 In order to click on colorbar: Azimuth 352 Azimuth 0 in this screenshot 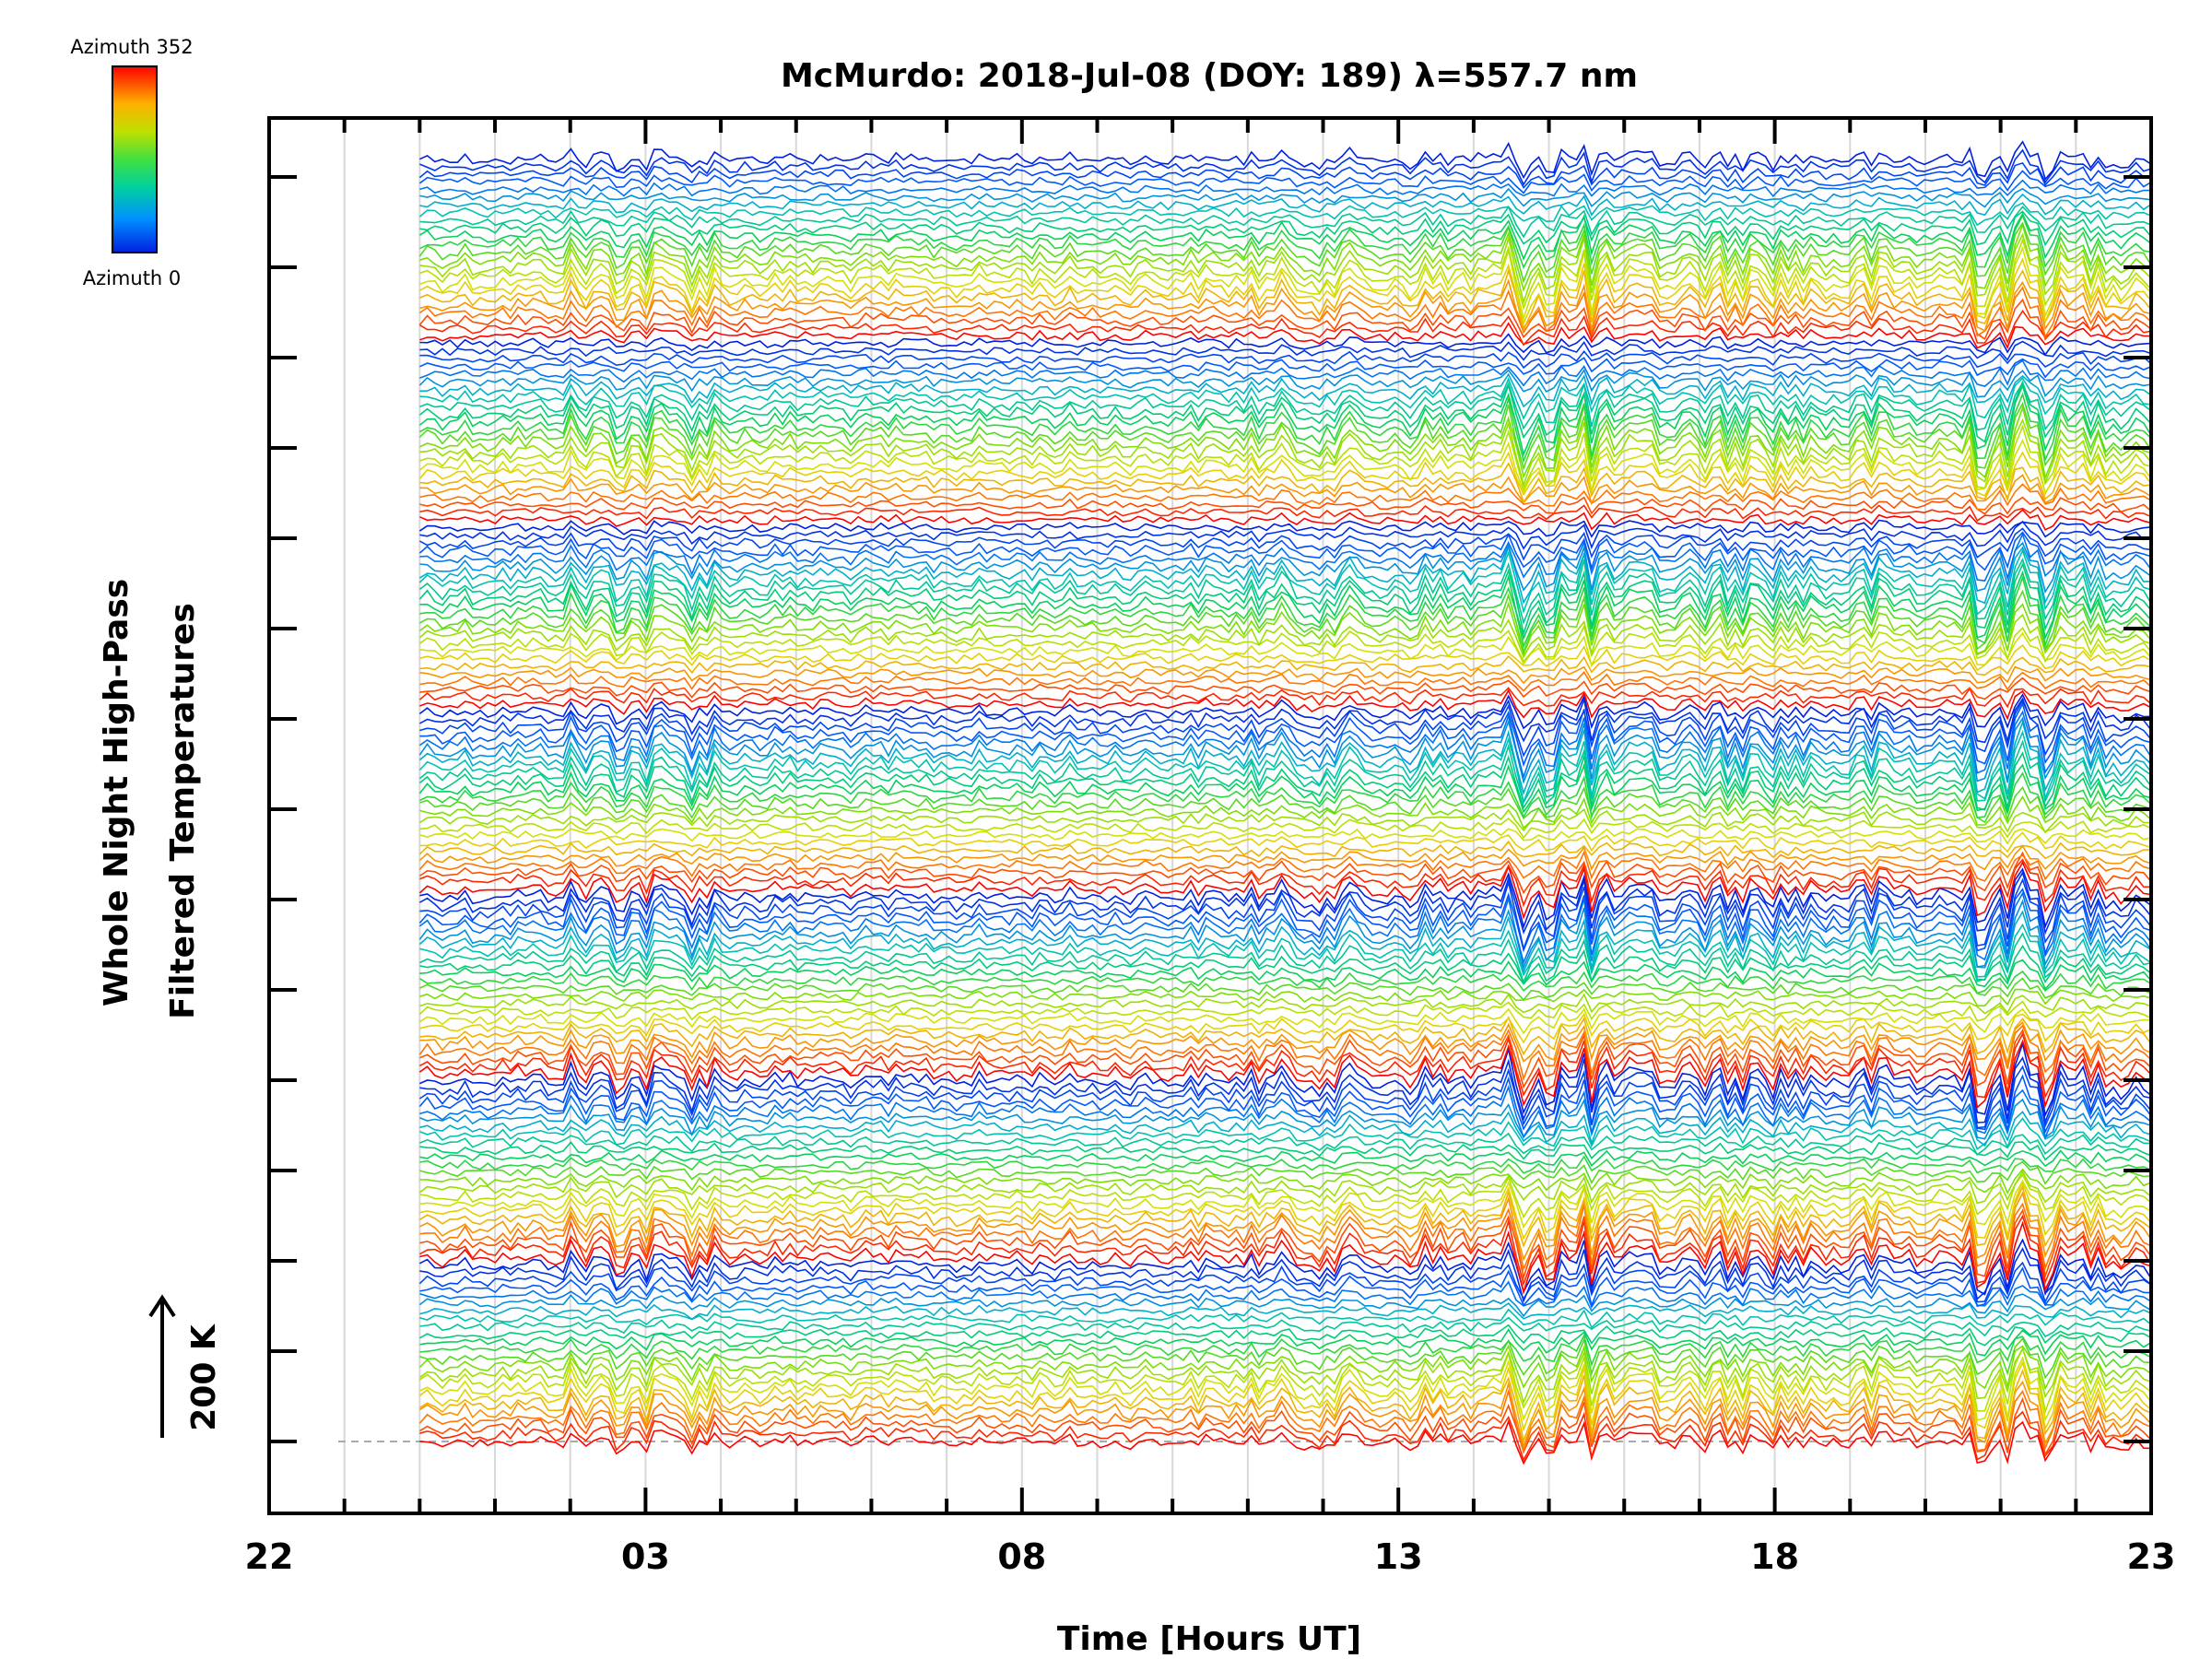, I will do `click(131, 162)`.